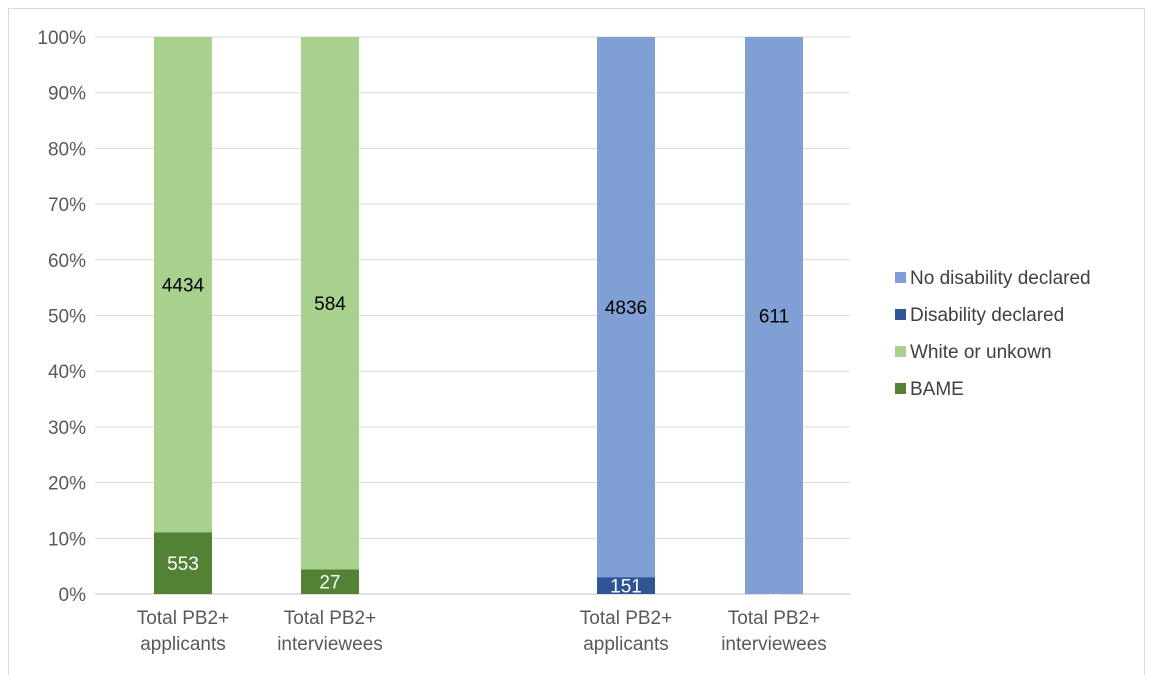 The height and width of the screenshot is (675, 1152). What do you see at coordinates (67, 205) in the screenshot?
I see `y-tick-label: 70%` at bounding box center [67, 205].